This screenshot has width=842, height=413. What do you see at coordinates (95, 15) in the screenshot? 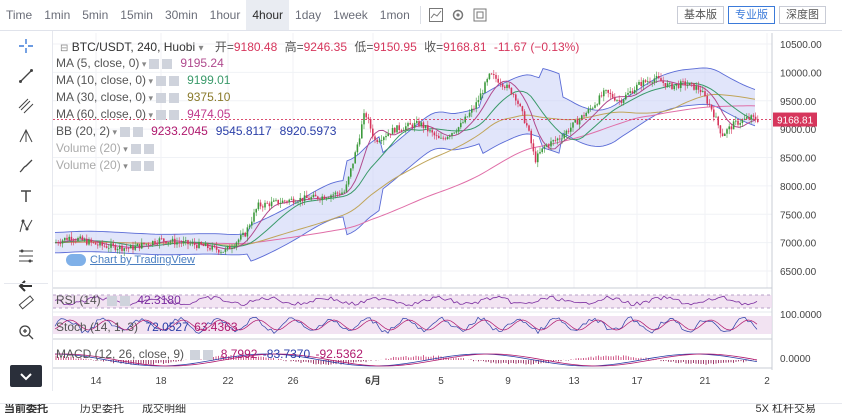
I see `timeframe-5min: 5min` at bounding box center [95, 15].